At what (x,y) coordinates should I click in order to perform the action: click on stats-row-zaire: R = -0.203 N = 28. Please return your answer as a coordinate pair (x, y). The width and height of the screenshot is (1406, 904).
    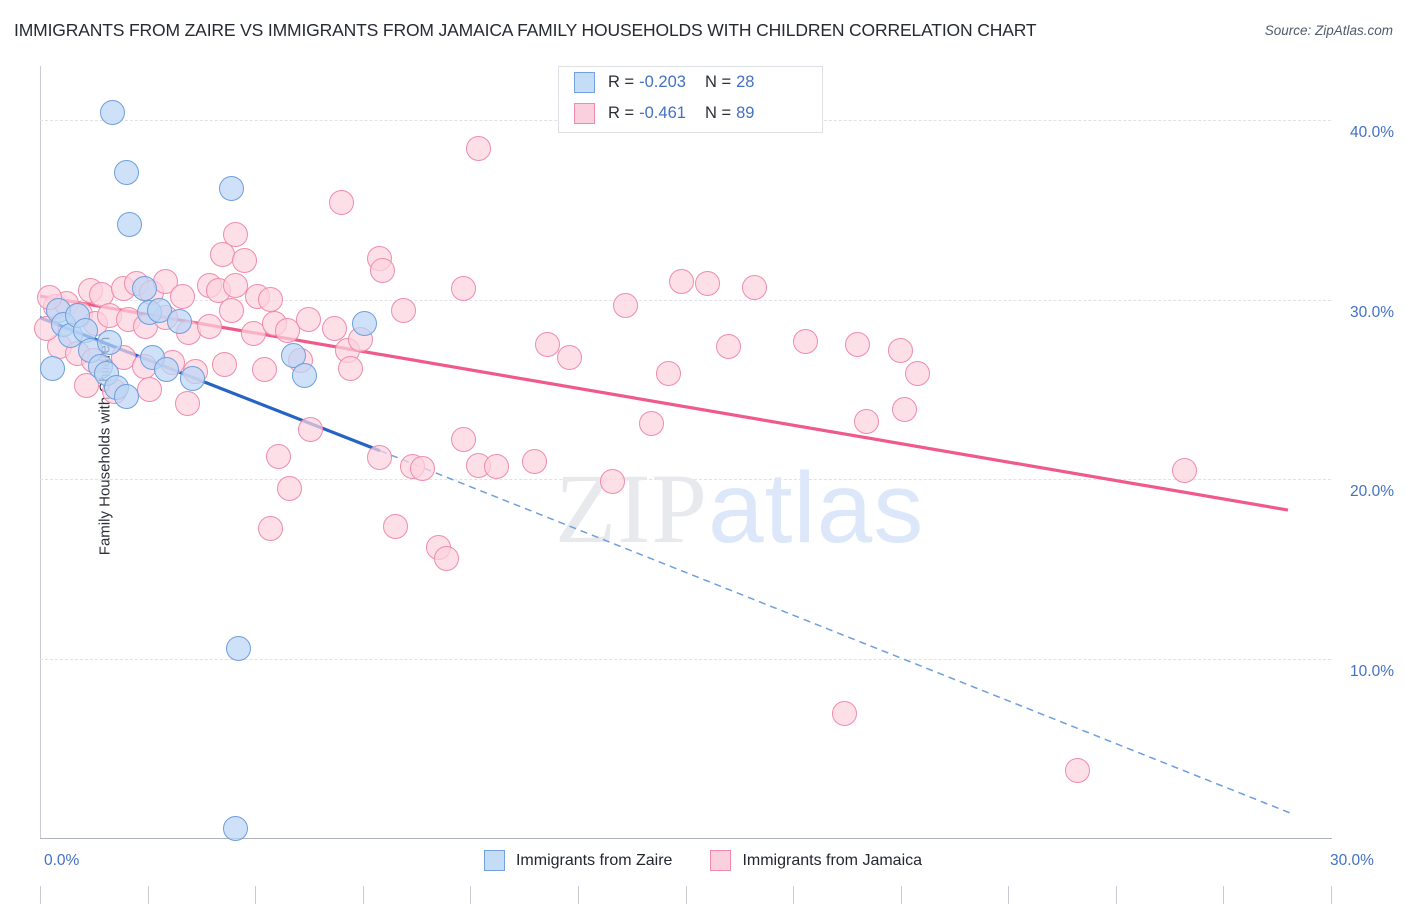
    Looking at the image, I should click on (690, 82).